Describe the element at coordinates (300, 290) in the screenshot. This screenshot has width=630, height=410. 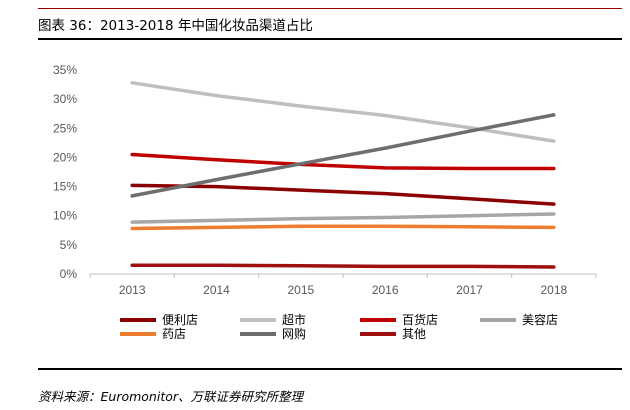
I see `x-tick-label: 2015` at that location.